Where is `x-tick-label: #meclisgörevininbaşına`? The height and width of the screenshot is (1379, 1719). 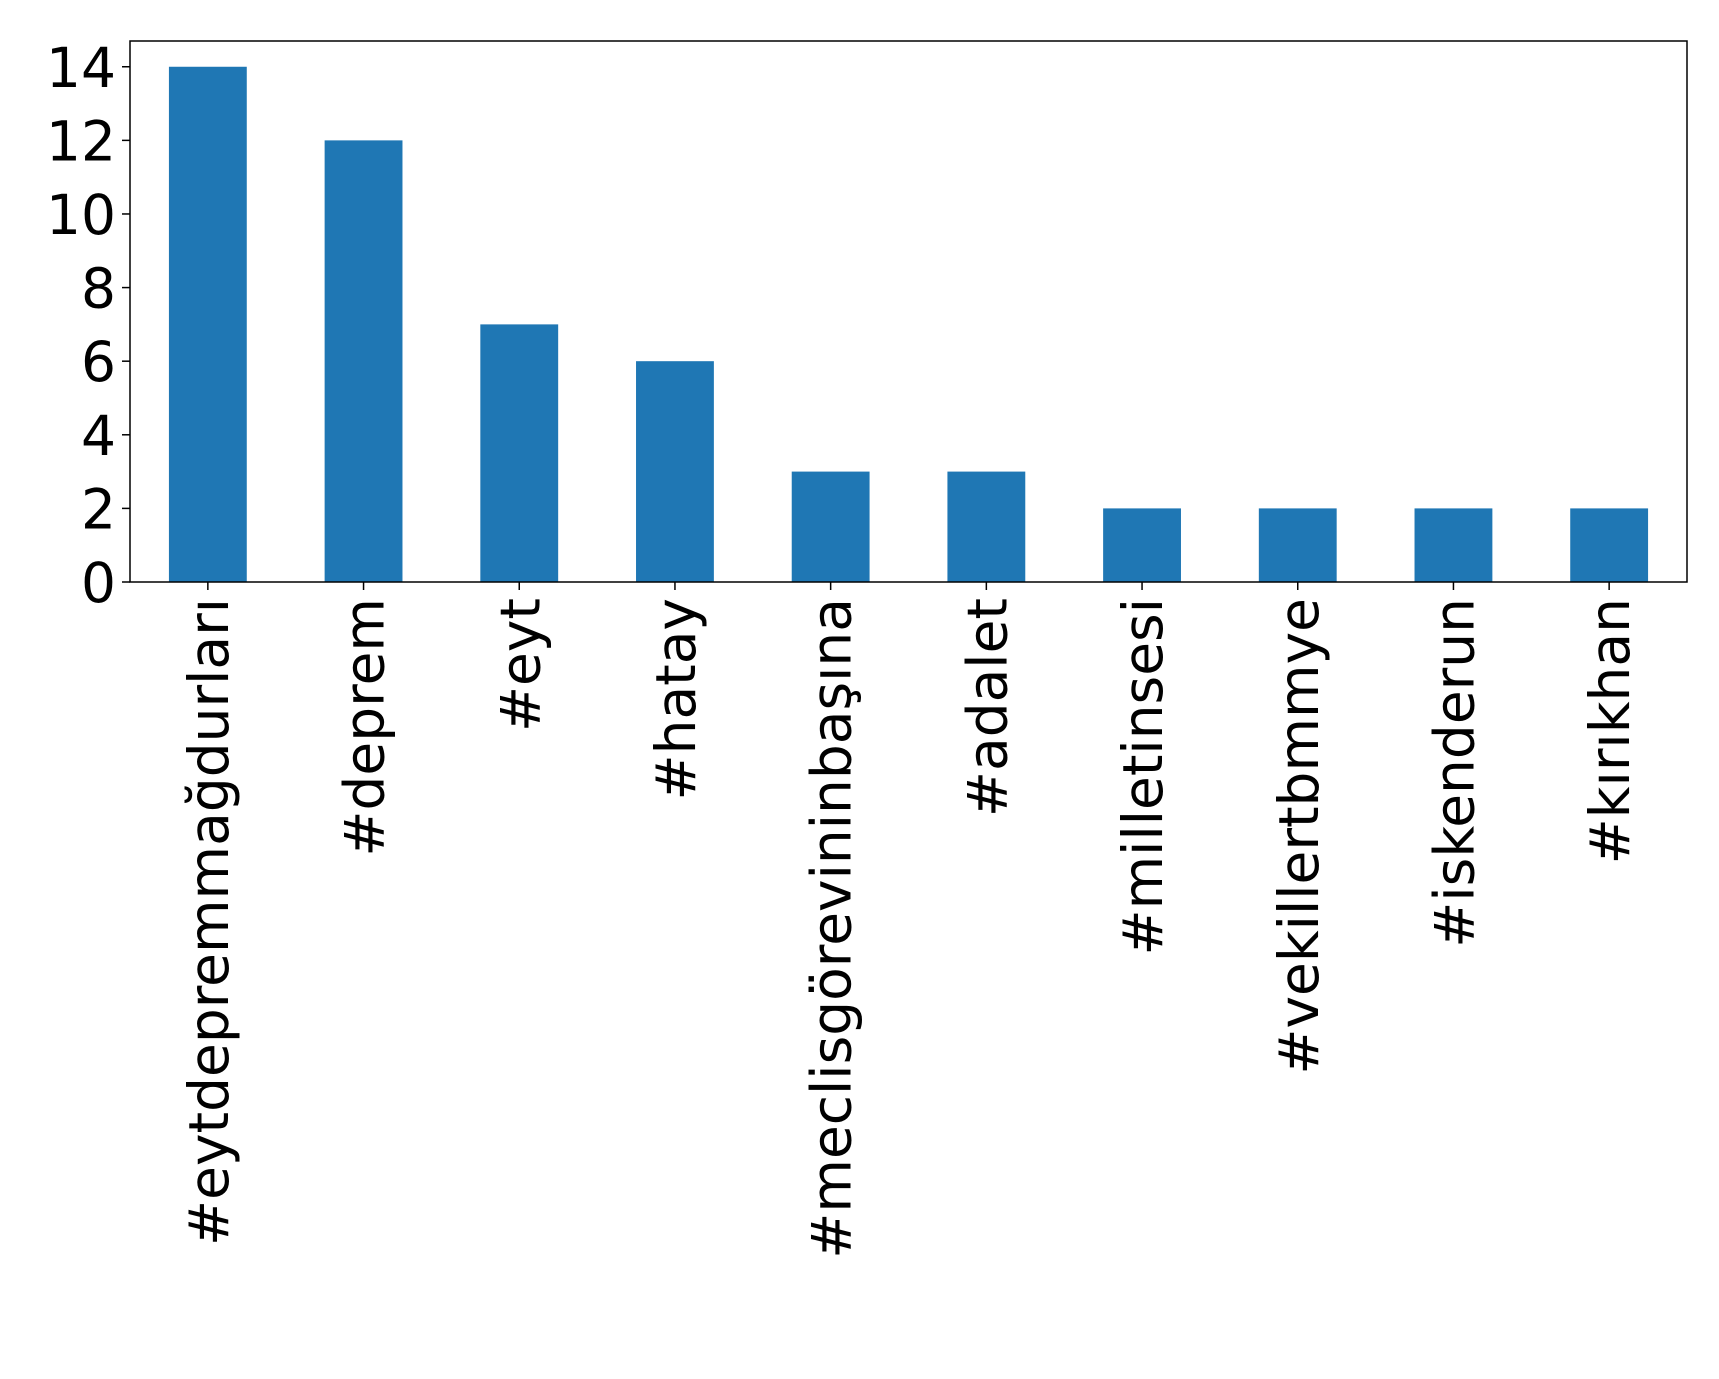
x-tick-label: #meclisgörevininbaşına is located at coordinates (832, 928).